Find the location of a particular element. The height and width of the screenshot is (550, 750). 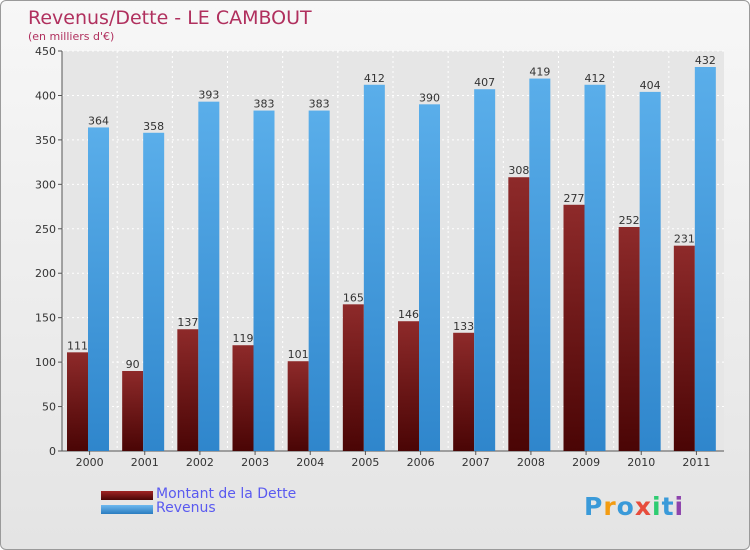

chart-title: Revenus/Dette - LE CAMBOUT is located at coordinates (170, 18).